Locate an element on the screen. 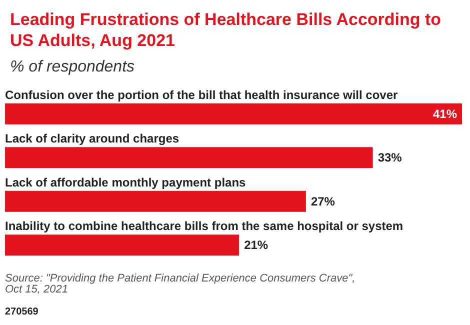 Image resolution: width=470 pixels, height=325 pixels. chart-title: Leading Frustrations of Healthcare Bills According to US Adults, Aug 2021 is located at coordinates (228, 30).